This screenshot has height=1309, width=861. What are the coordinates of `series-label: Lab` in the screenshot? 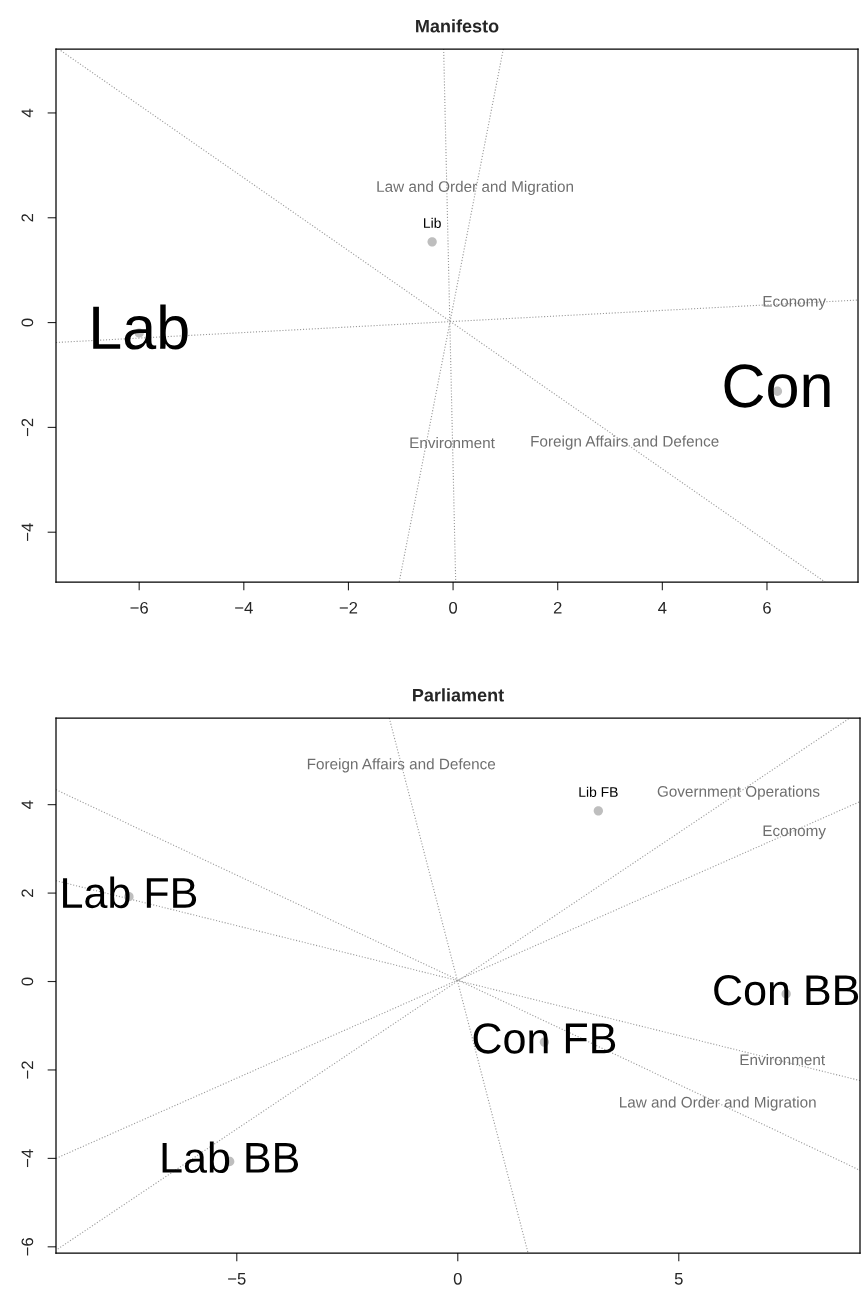 It's located at (140, 327).